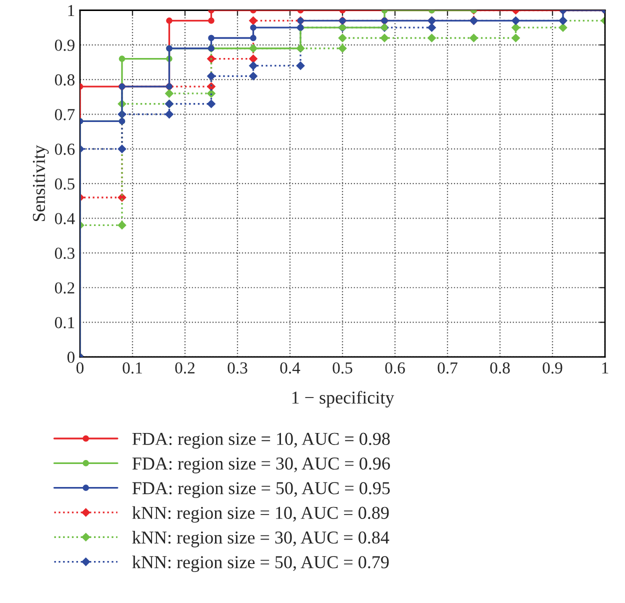  Describe the element at coordinates (261, 440) in the screenshot. I see `legend-label: FDA: region size = 10, AUC = 0.98` at that location.